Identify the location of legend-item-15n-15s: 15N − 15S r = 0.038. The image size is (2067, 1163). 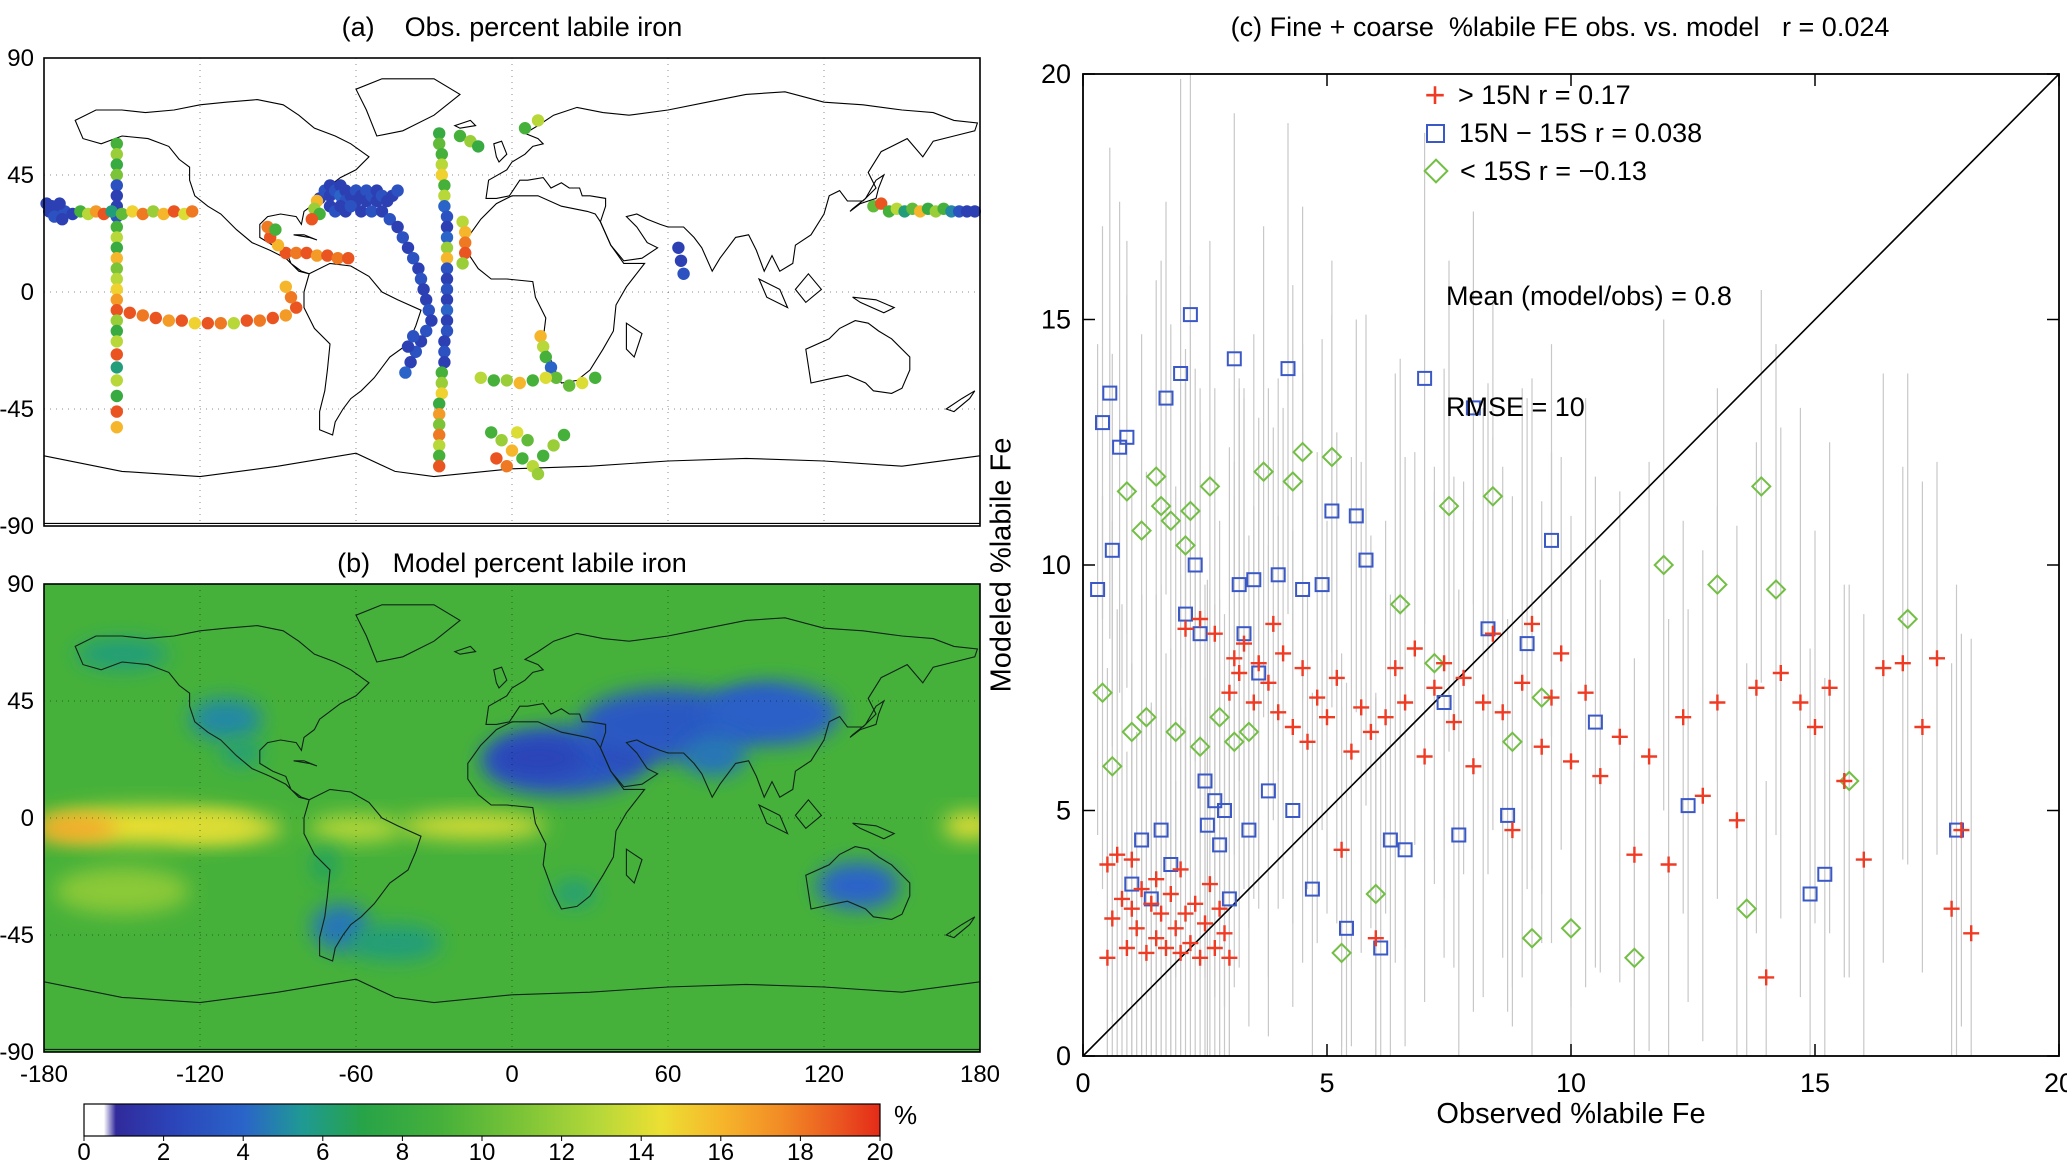
(1562, 133).